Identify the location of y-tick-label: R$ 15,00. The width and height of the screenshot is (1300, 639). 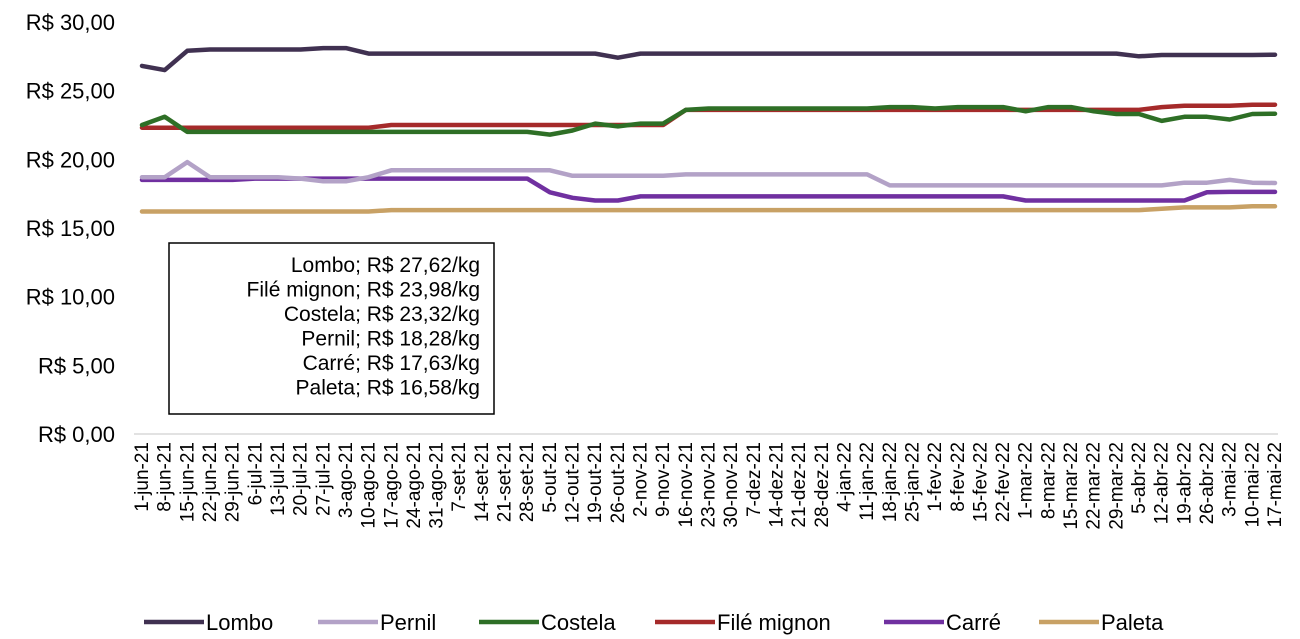
(70, 228).